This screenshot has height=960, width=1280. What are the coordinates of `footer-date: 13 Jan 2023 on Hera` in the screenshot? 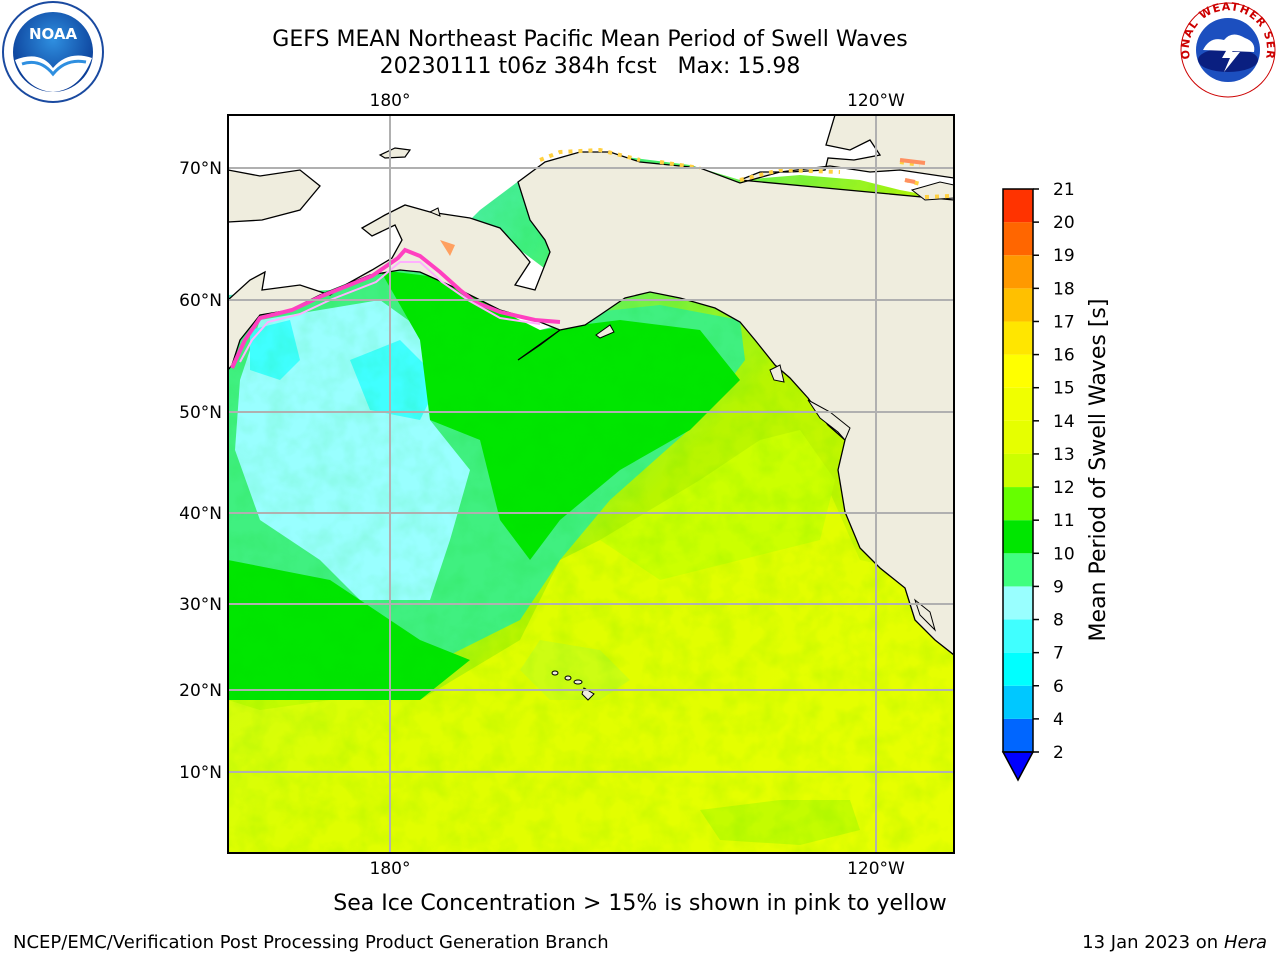 It's located at (1174, 942).